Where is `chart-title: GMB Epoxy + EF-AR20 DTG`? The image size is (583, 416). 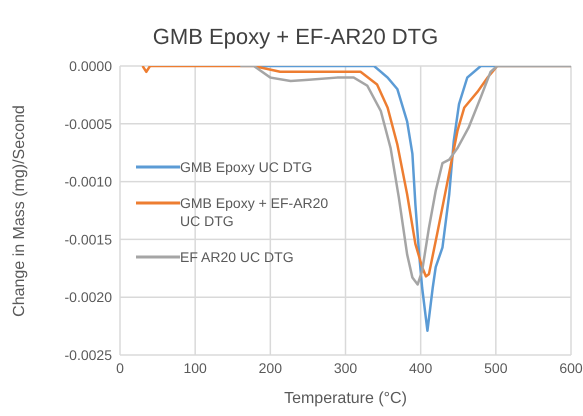 chart-title: GMB Epoxy + EF-AR20 DTG is located at coordinates (296, 37).